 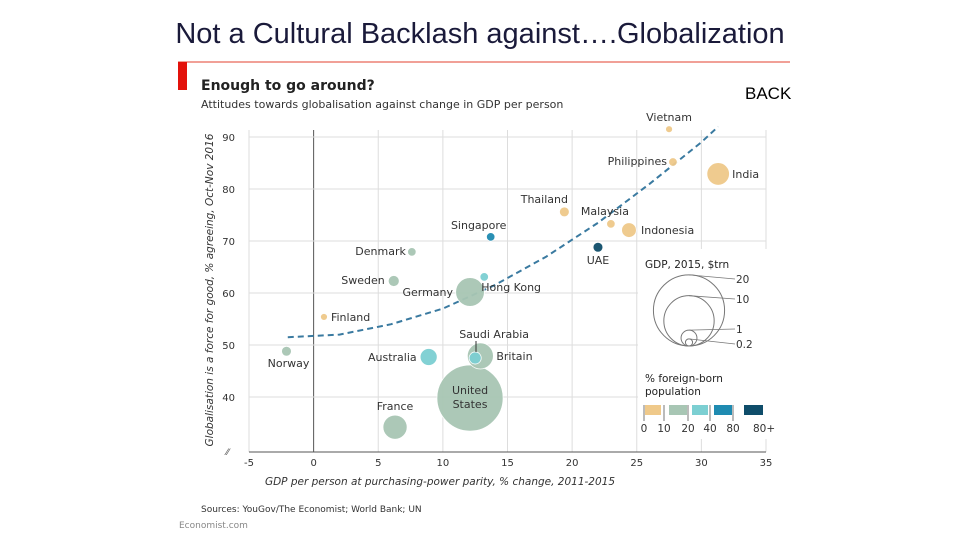 What do you see at coordinates (687, 429) in the screenshot?
I see `color-legend-label: 20` at bounding box center [687, 429].